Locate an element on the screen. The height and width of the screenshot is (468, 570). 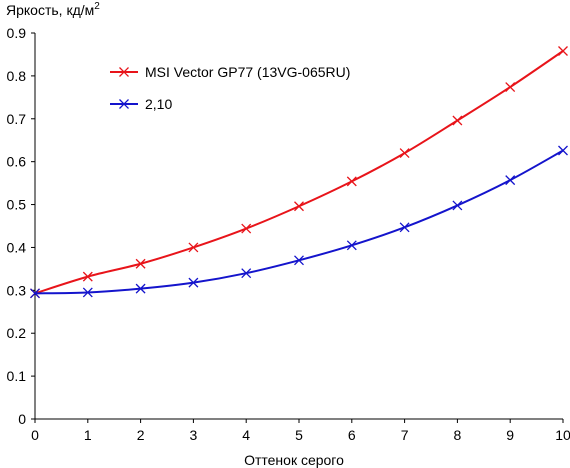
y-axis-title-text: Яркость, кд/м is located at coordinates (50, 10).